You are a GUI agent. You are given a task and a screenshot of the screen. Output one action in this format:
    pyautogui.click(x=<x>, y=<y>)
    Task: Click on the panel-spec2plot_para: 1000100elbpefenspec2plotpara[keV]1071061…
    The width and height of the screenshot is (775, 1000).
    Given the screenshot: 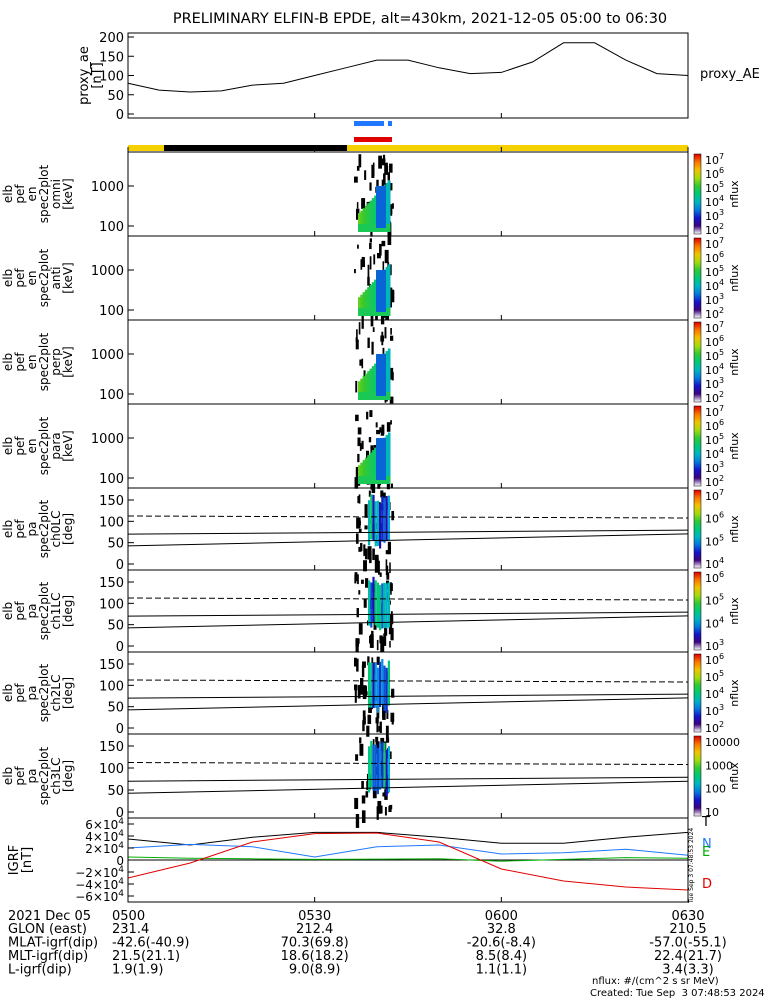 What is the action you would take?
    pyautogui.click(x=371, y=448)
    